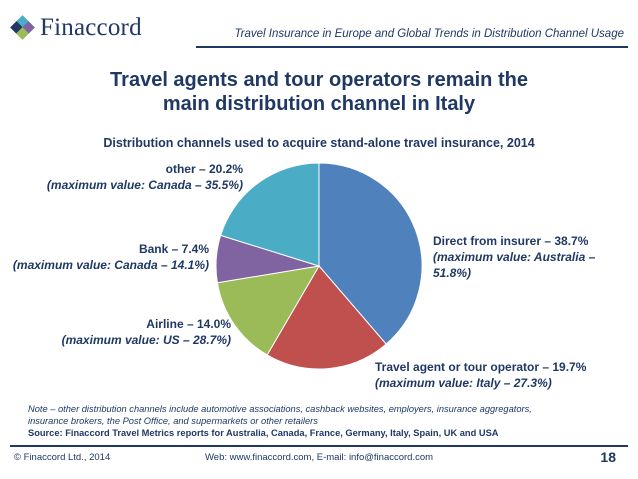 This screenshot has width=638, height=479. What do you see at coordinates (62, 457) in the screenshot?
I see `copyright: © Finaccord Ltd., 2014` at bounding box center [62, 457].